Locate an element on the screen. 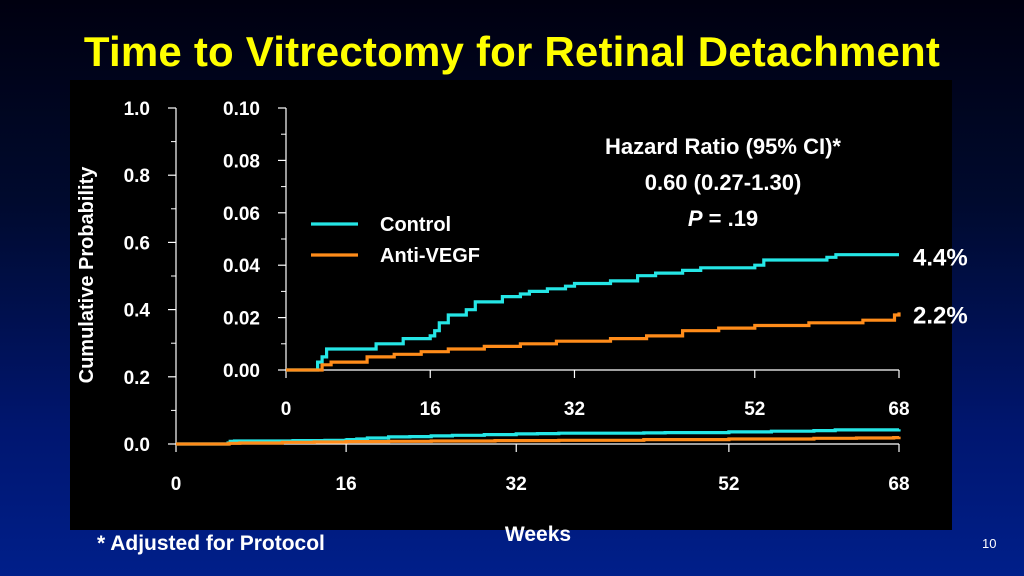  end-label-anti-vegf: 2.2% is located at coordinates (940, 315).